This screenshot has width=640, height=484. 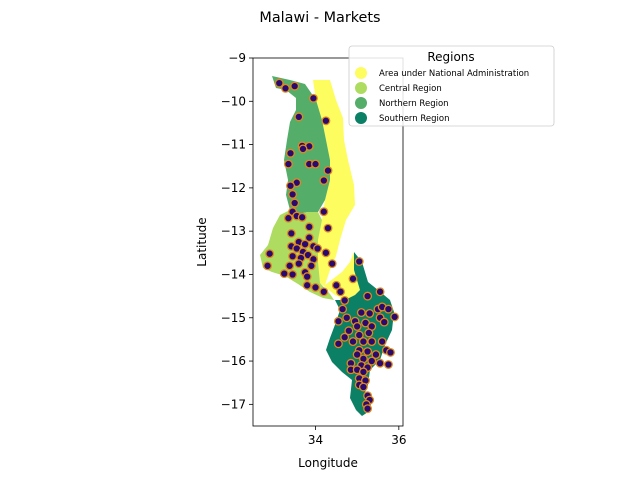 What do you see at coordinates (319, 18) in the screenshot?
I see `map-title: Malawi - Markets` at bounding box center [319, 18].